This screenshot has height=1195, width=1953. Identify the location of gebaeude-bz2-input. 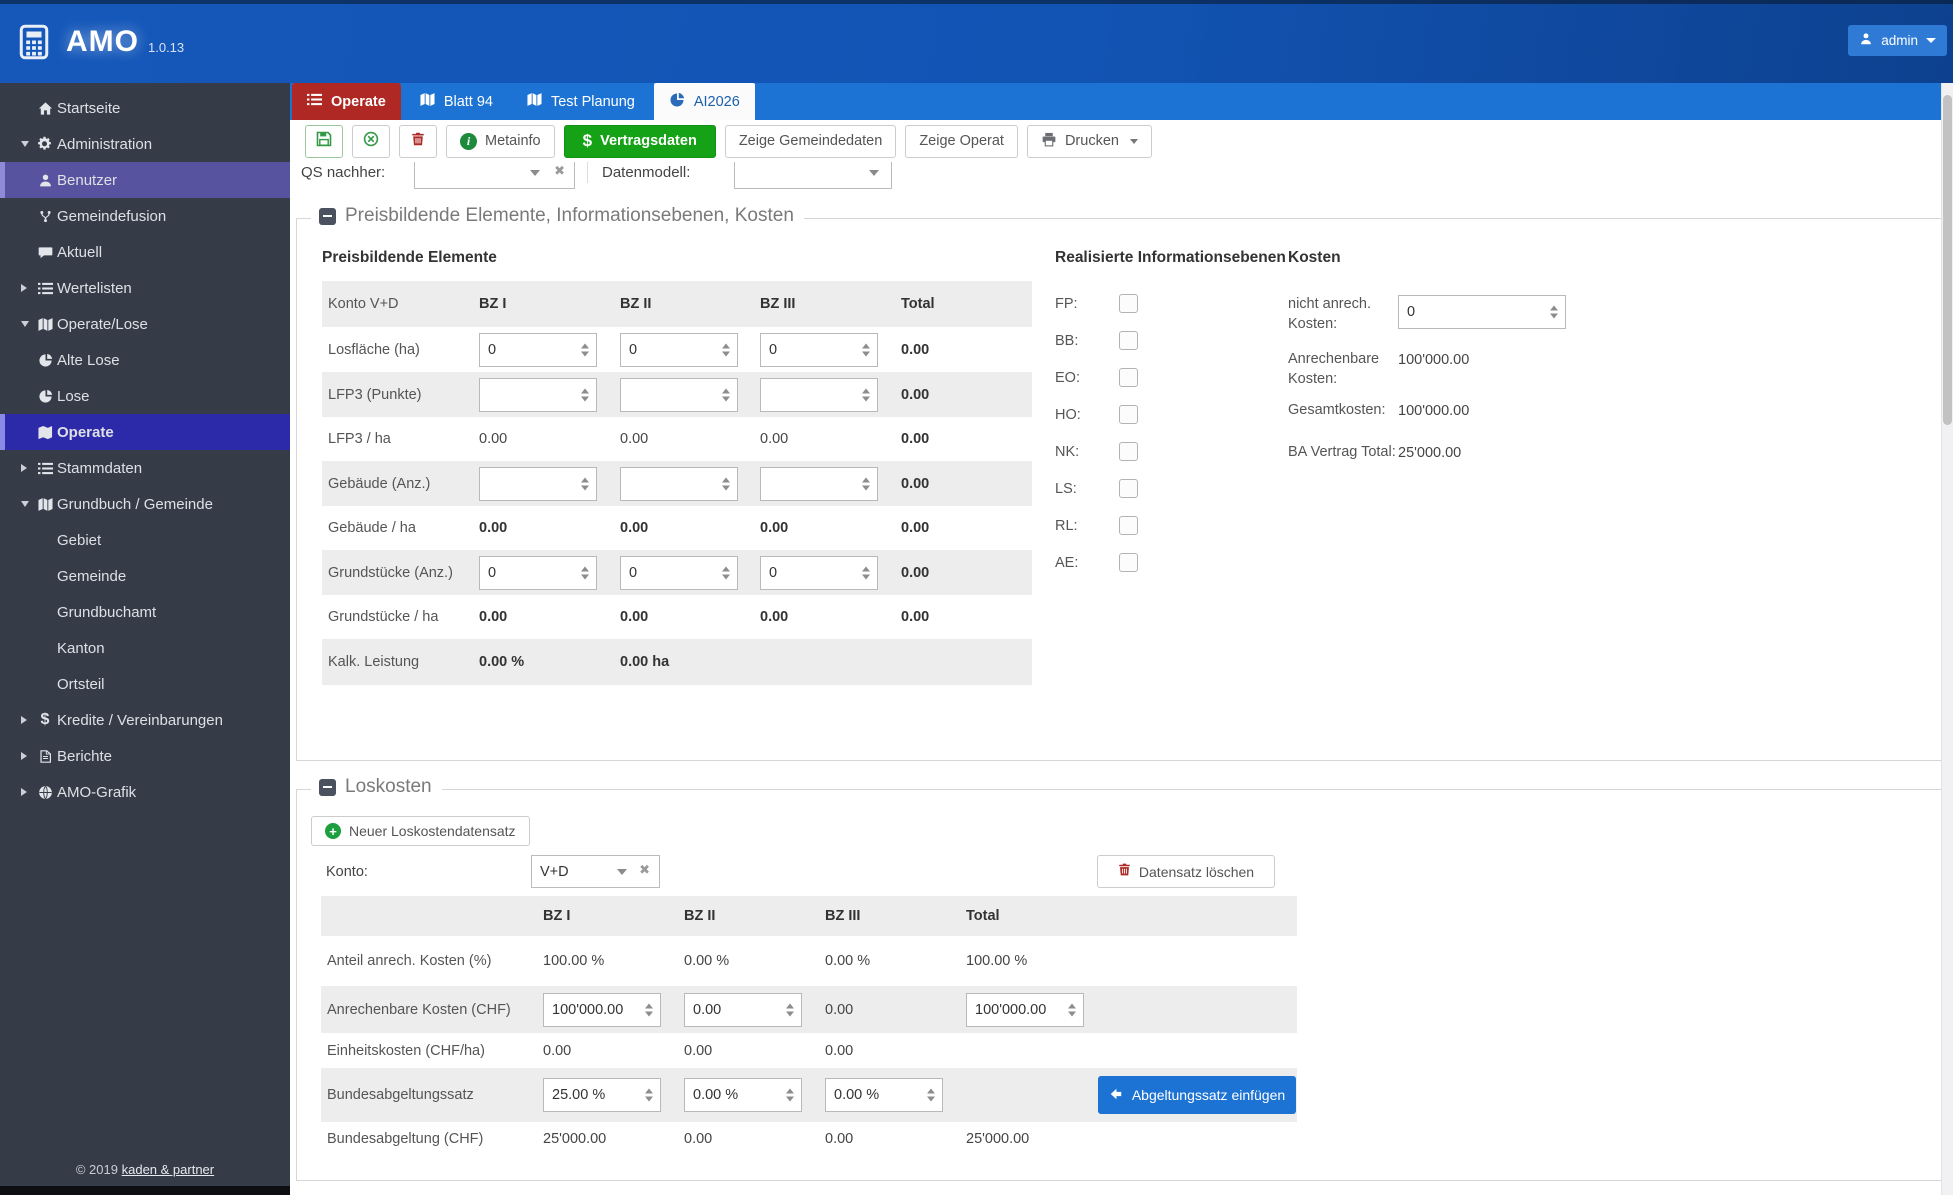
(679, 483).